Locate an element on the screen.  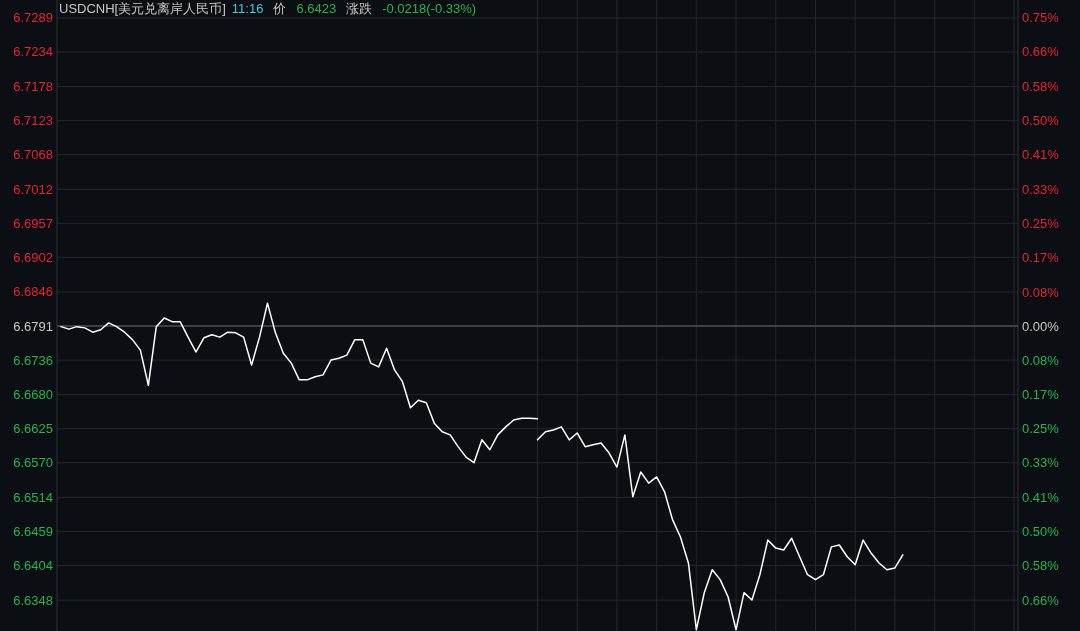
y2-tick-label: 0.00% is located at coordinates (1041, 326).